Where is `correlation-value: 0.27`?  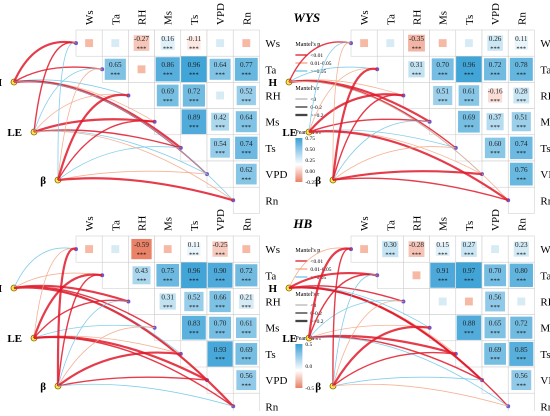 correlation-value: 0.27 is located at coordinates (469, 245).